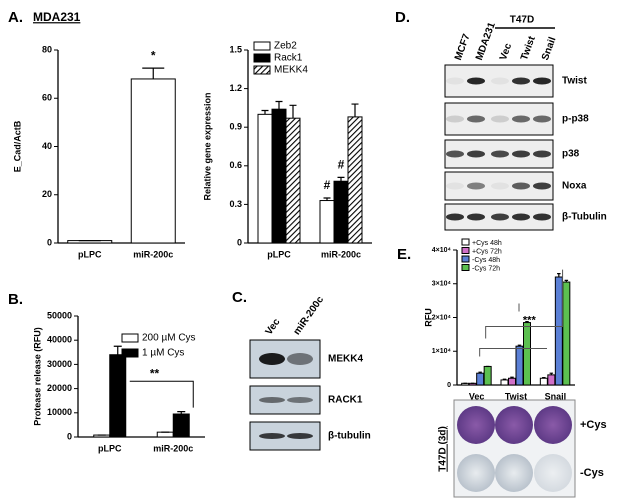 The width and height of the screenshot is (629, 502). I want to click on y-tick-label: 1.2, so click(235, 88).